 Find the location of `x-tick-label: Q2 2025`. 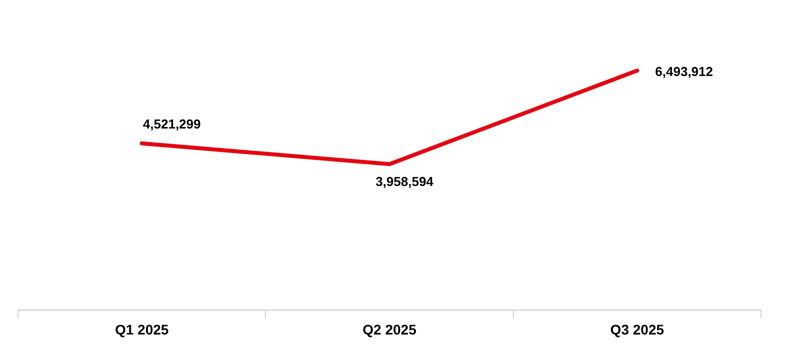

x-tick-label: Q2 2025 is located at coordinates (389, 329).